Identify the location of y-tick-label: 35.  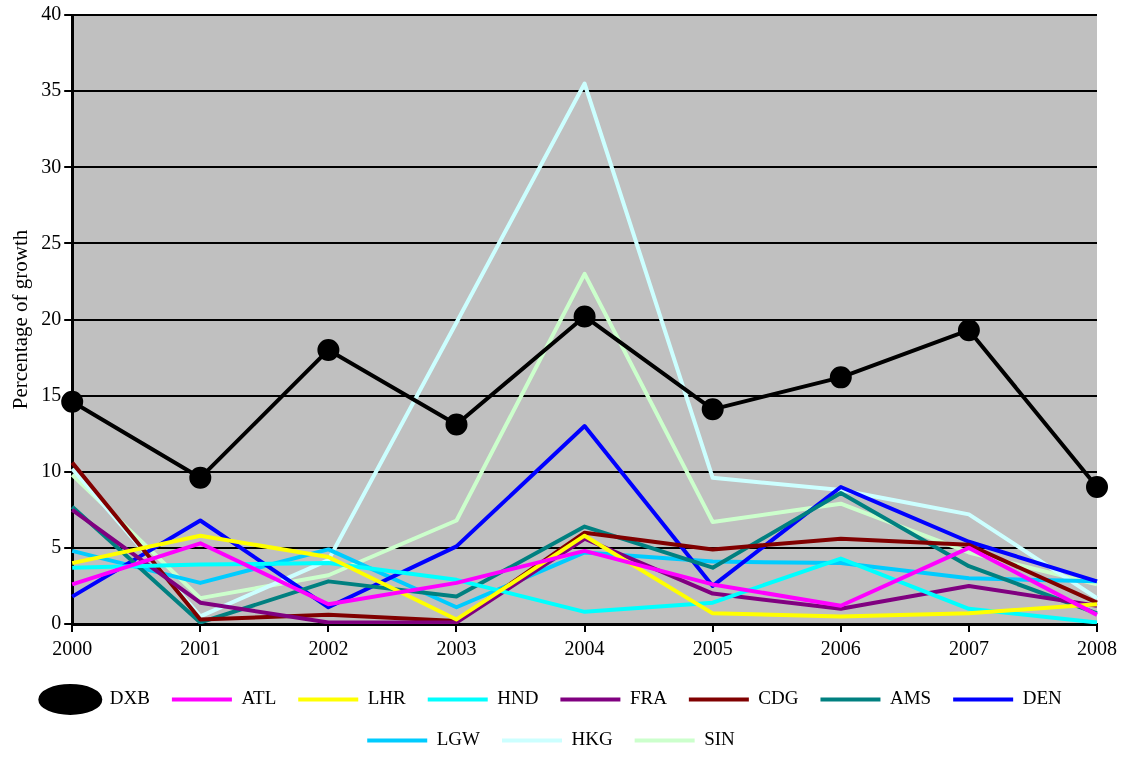
(51, 89).